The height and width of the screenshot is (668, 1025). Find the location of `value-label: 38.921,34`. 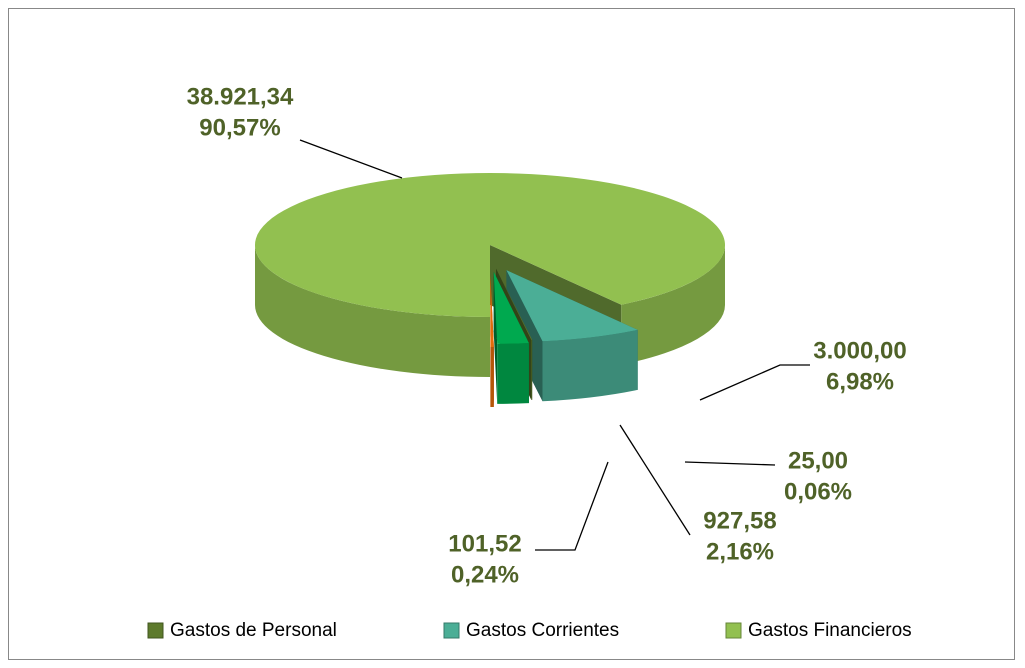

value-label: 38.921,34 is located at coordinates (240, 96).